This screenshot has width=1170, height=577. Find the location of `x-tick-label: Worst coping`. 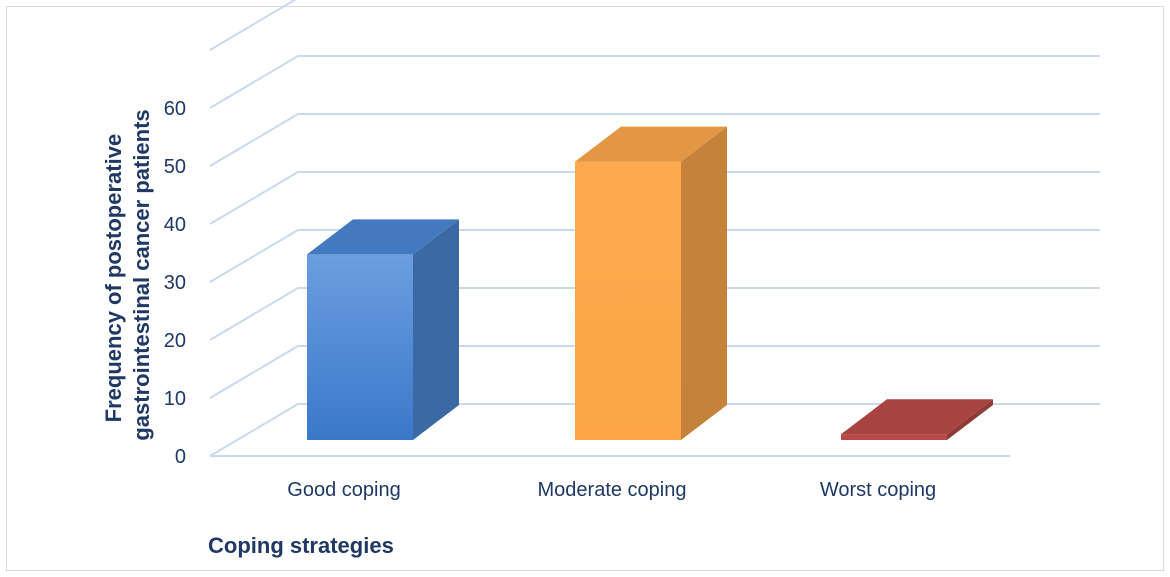

x-tick-label: Worst coping is located at coordinates (878, 490).